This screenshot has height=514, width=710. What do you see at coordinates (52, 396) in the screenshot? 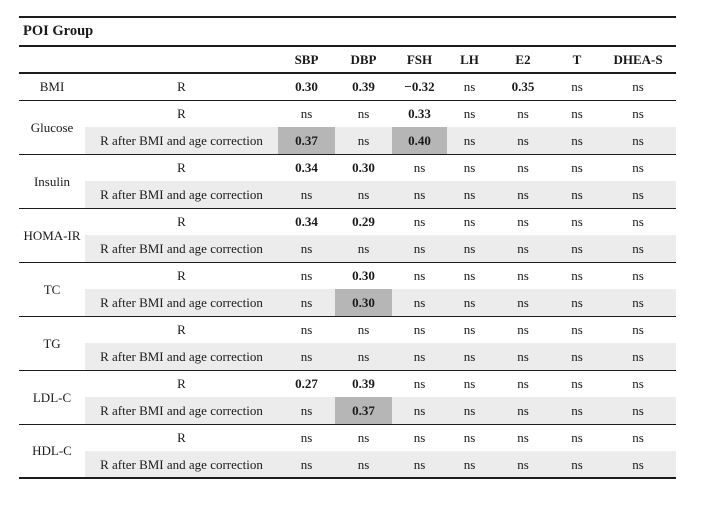
I see `row-group-label: LDL-C` at bounding box center [52, 396].